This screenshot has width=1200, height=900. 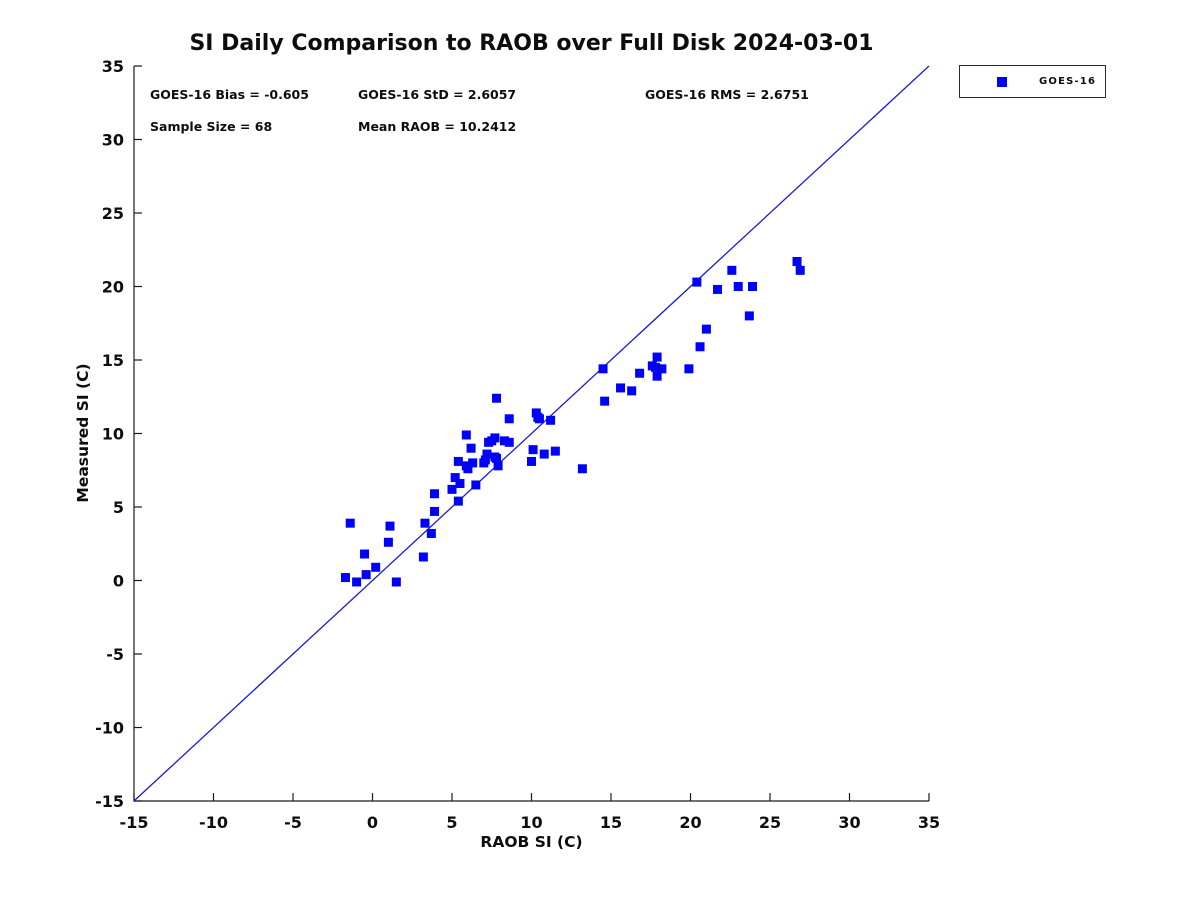 What do you see at coordinates (115, 654) in the screenshot?
I see `y-tick-label: -5` at bounding box center [115, 654].